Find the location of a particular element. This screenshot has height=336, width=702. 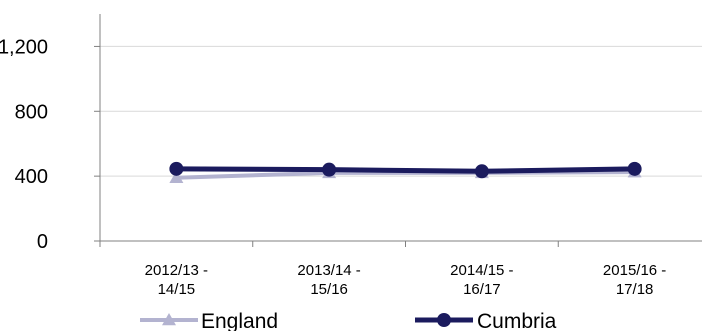

x-tick-label-line: 17/18 is located at coordinates (635, 289).